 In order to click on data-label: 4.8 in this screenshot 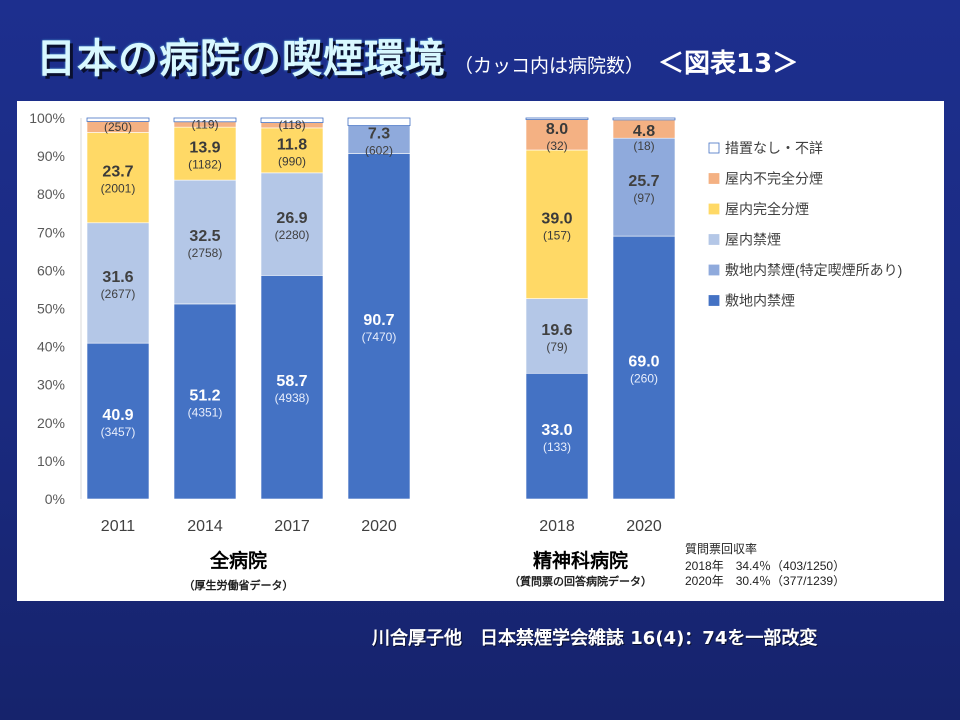, I will do `click(644, 131)`.